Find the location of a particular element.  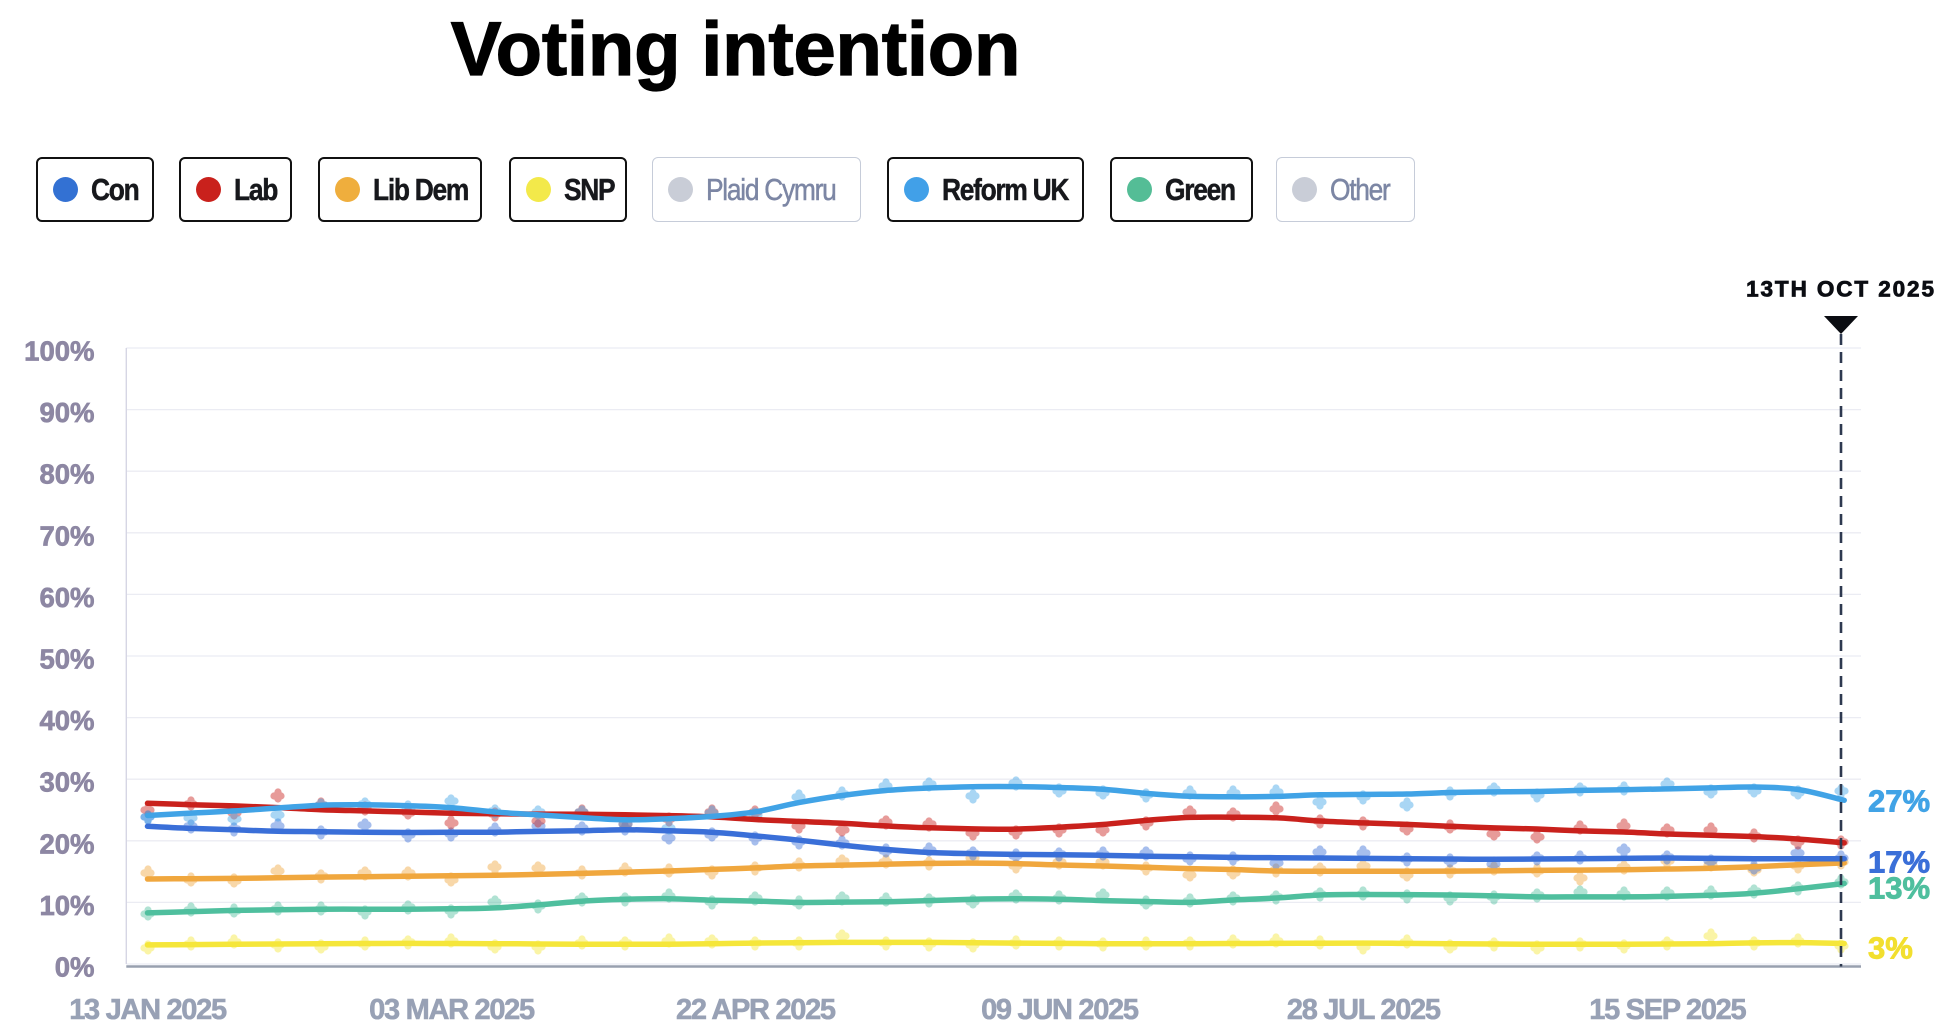

svg-text: 09 JUN 2025 is located at coordinates (1060, 1010).